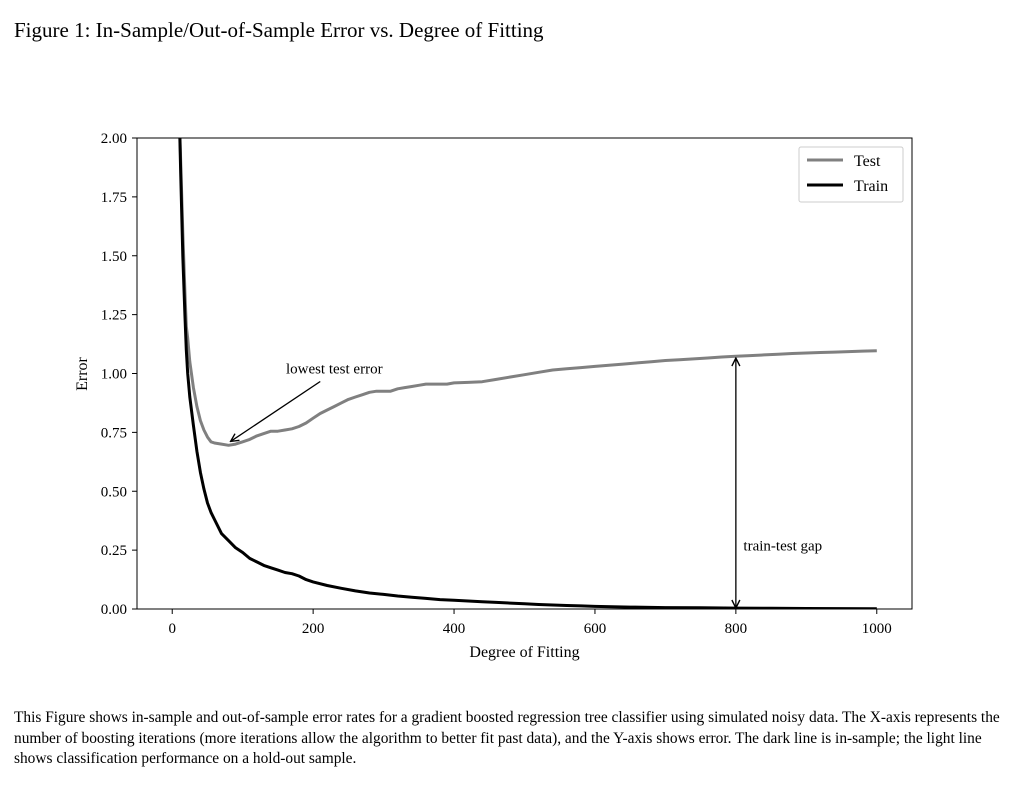 The height and width of the screenshot is (793, 1019). What do you see at coordinates (867, 161) in the screenshot?
I see `legend-label-test: Test` at bounding box center [867, 161].